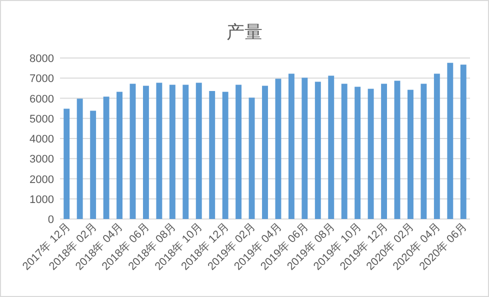 The height and width of the screenshot is (297, 489). Describe the element at coordinates (42, 59) in the screenshot. I see `y-tick-label: 8000` at that location.